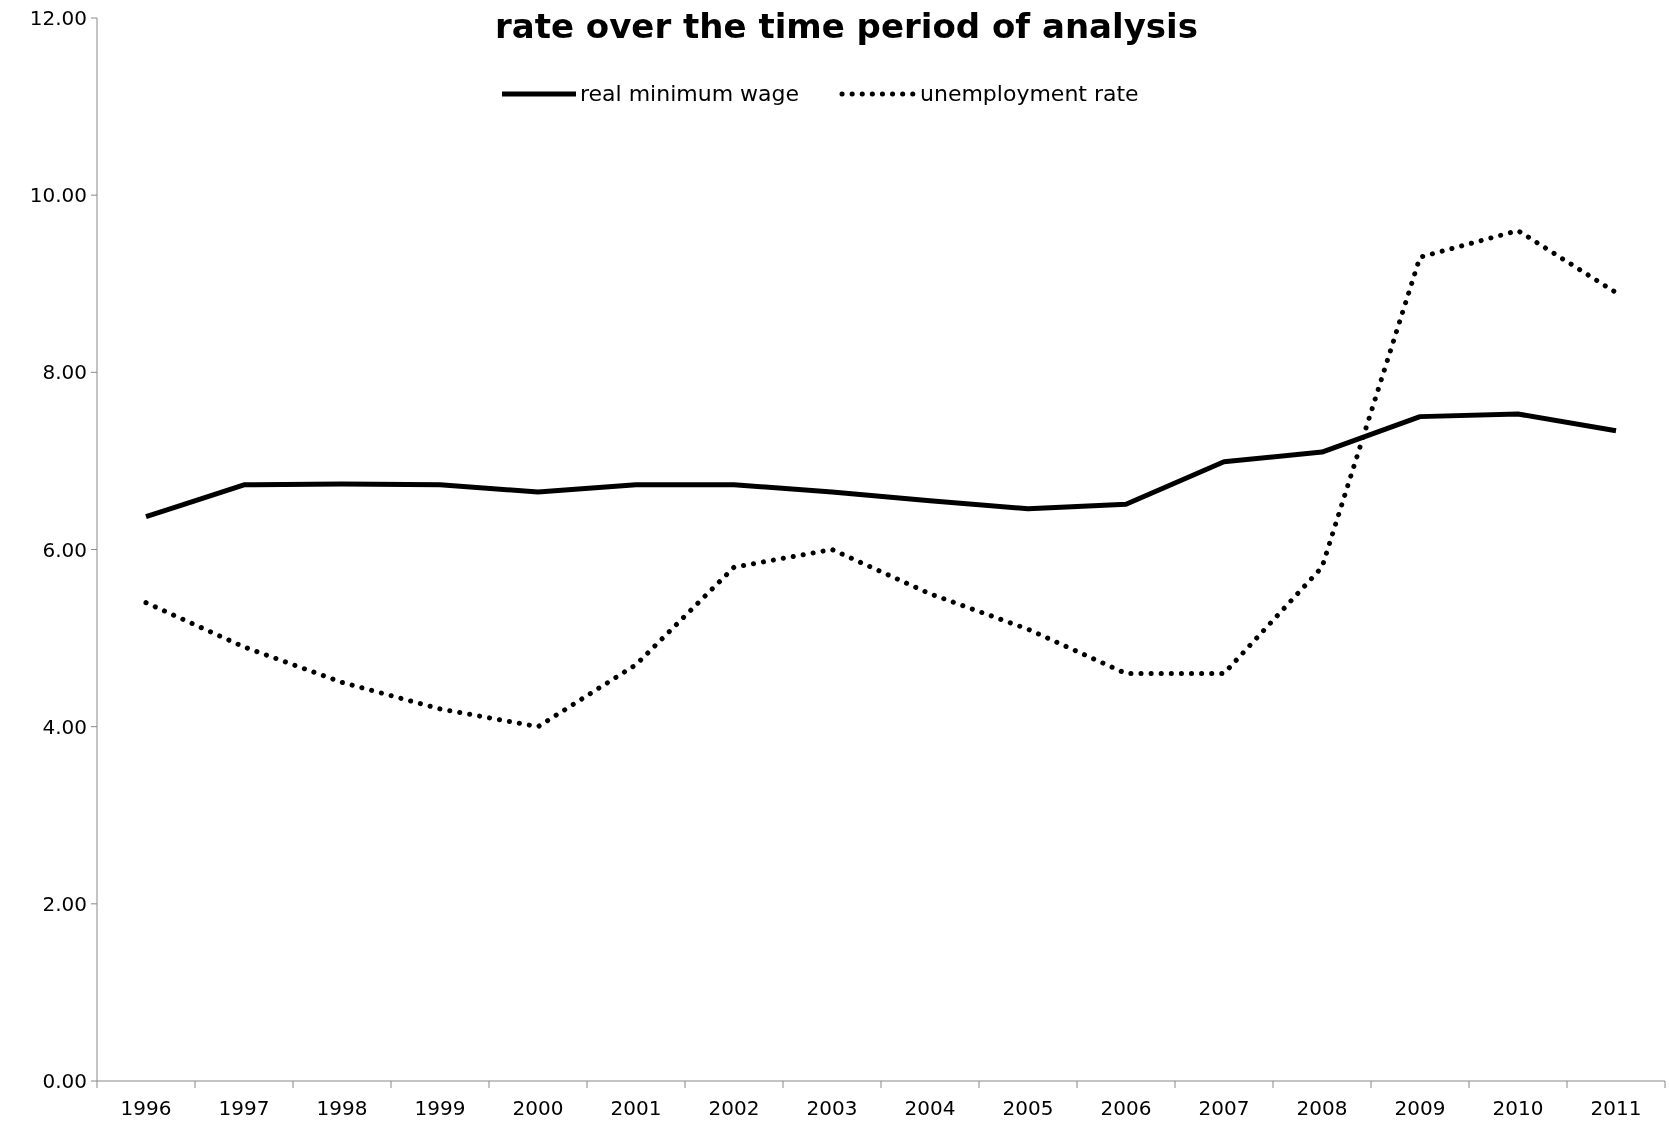 The width and height of the screenshot is (1669, 1132). Describe the element at coordinates (734, 1108) in the screenshot. I see `x-tick-label: 2002` at that location.